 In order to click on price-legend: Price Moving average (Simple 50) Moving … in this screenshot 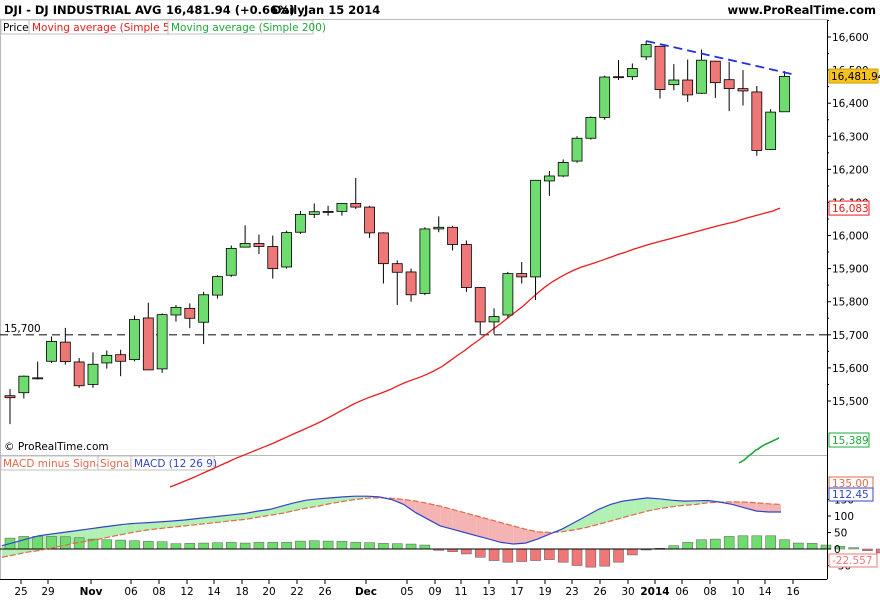, I will do `click(163, 27)`.